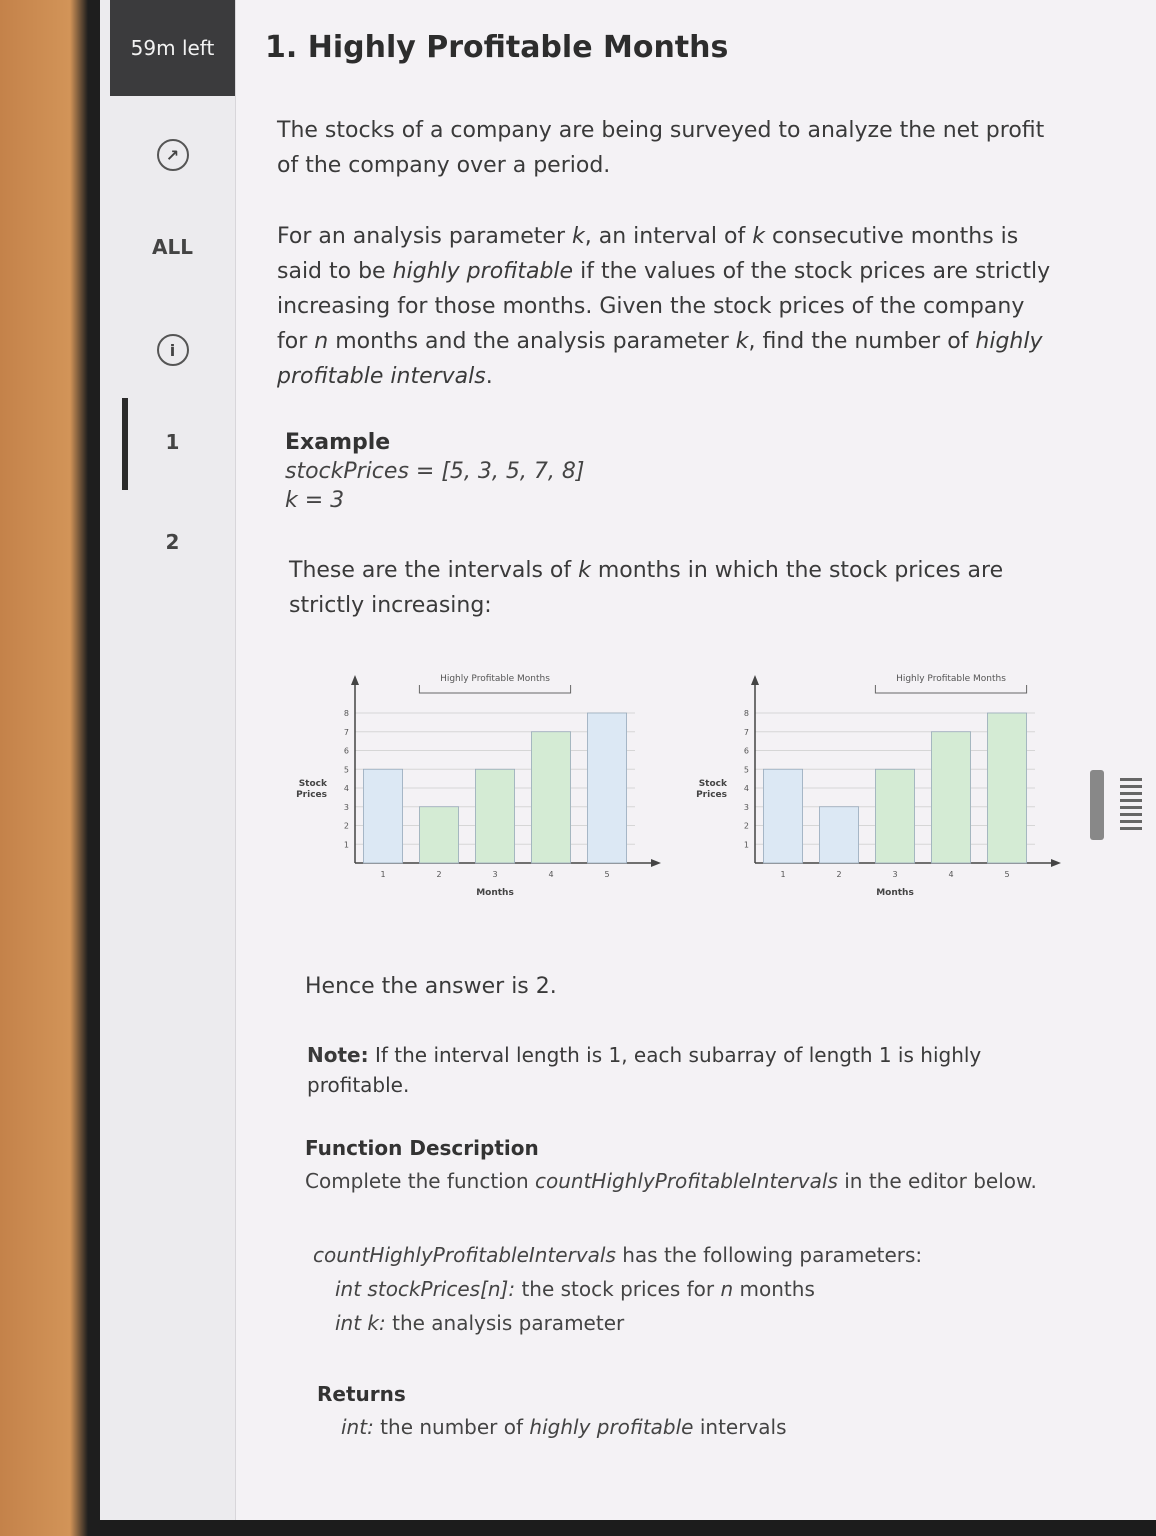  What do you see at coordinates (713, 784) in the screenshot?
I see `y-axis-label: Stock` at bounding box center [713, 784].